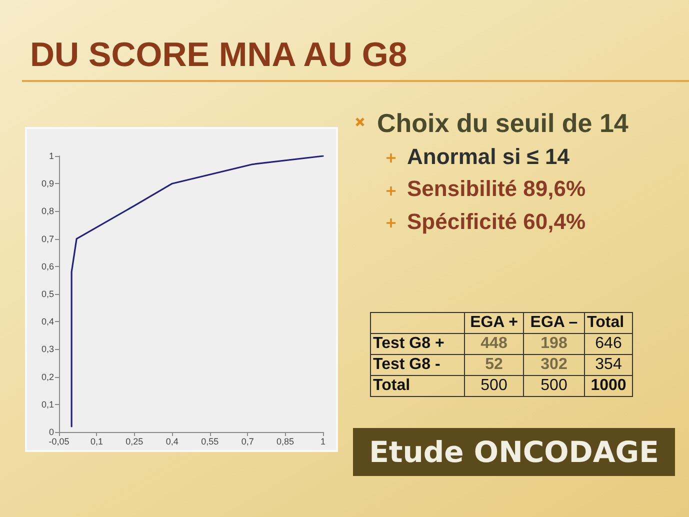 This screenshot has height=517, width=689. Describe the element at coordinates (172, 441) in the screenshot. I see `x-tick-label: 0,4` at that location.